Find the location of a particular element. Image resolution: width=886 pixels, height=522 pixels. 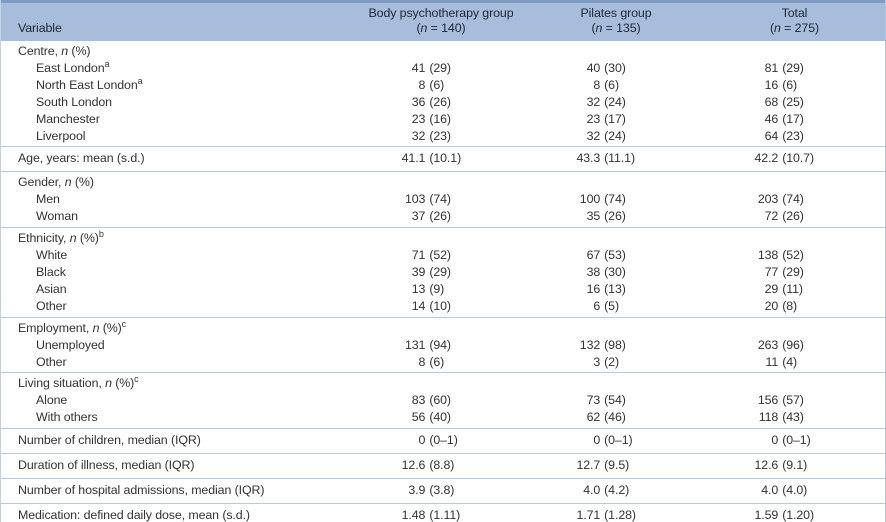

table-row: Manchester 23 (16) 23 (17) 46 (17) is located at coordinates (443, 119).